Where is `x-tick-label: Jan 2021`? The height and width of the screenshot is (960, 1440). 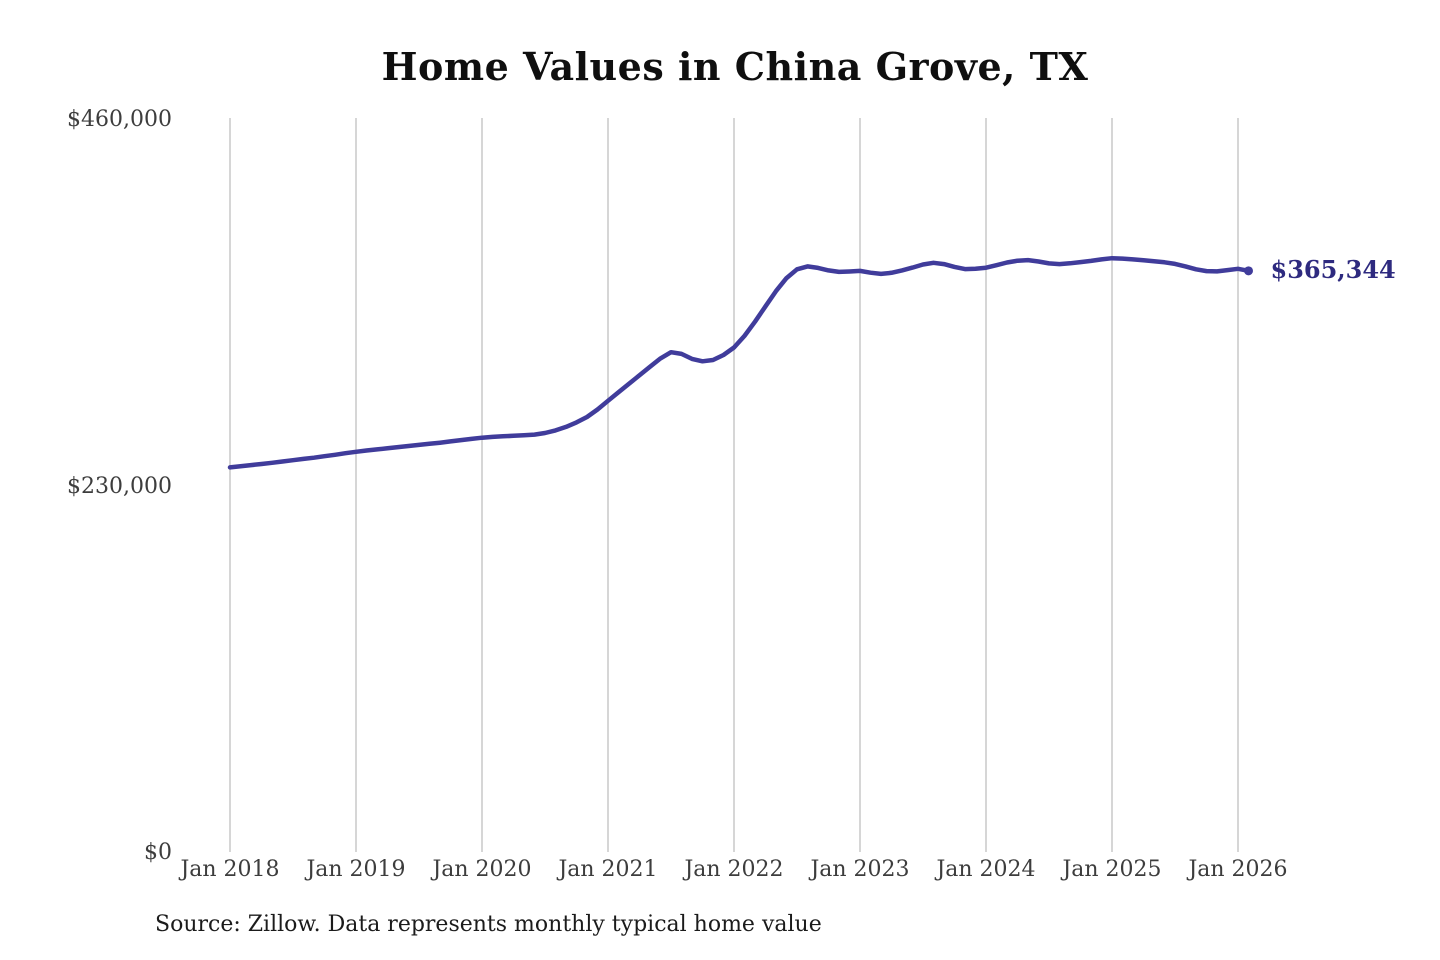
x-tick-label: Jan 2021 is located at coordinates (608, 869).